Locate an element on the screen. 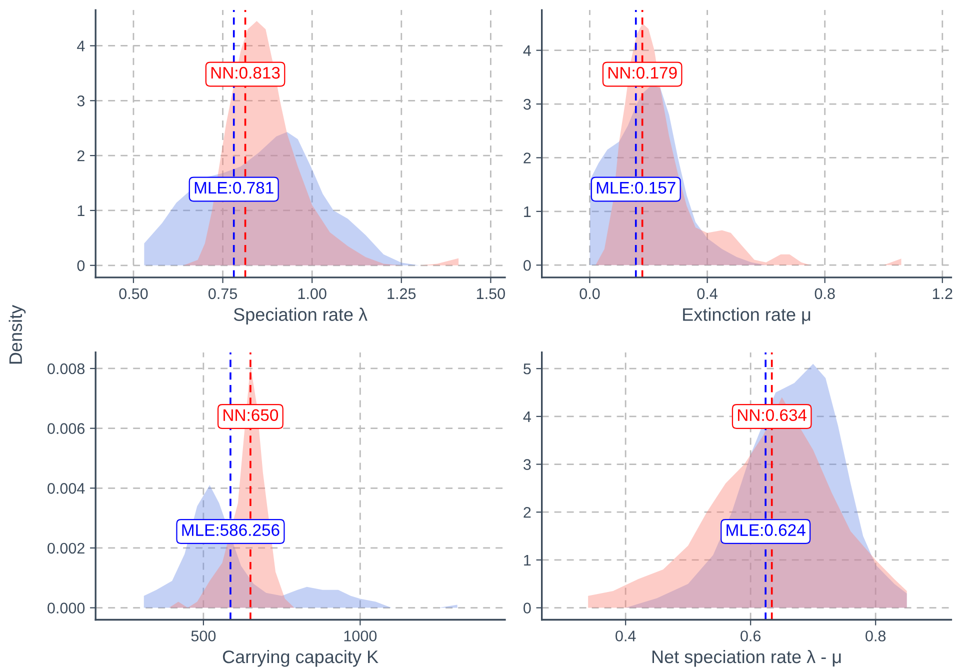 The height and width of the screenshot is (670, 956). y-tick-label: 0.002 is located at coordinates (66, 548).